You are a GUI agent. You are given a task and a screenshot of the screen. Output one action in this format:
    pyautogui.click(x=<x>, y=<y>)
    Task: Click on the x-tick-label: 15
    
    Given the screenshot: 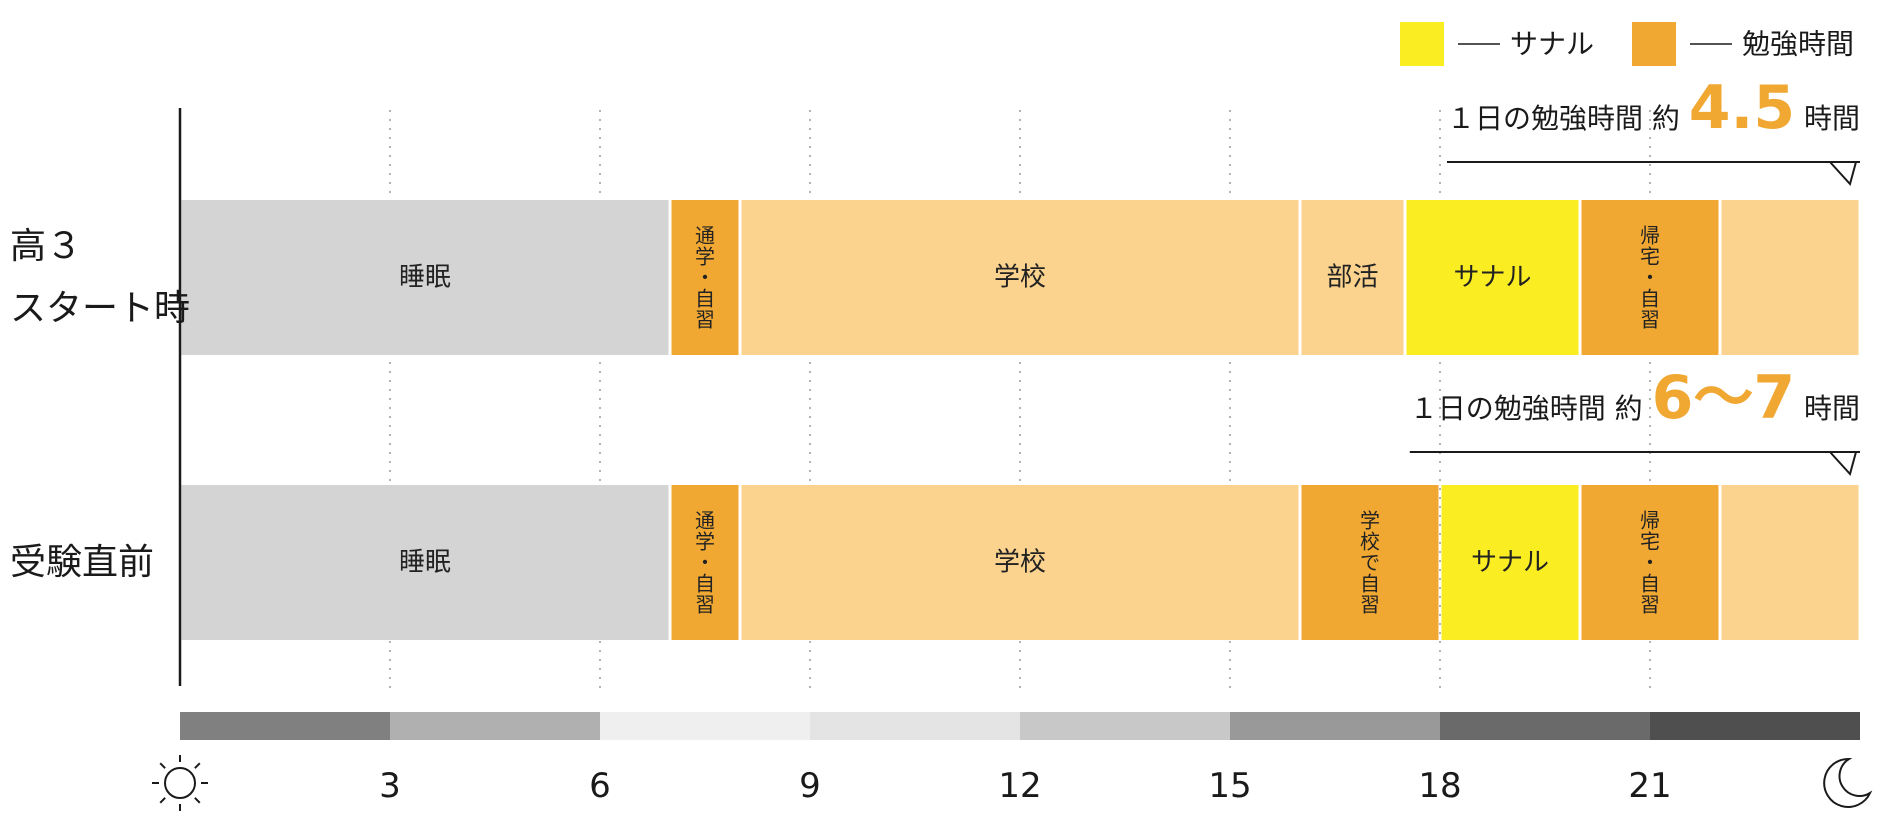 What is the action you would take?
    pyautogui.click(x=1229, y=786)
    